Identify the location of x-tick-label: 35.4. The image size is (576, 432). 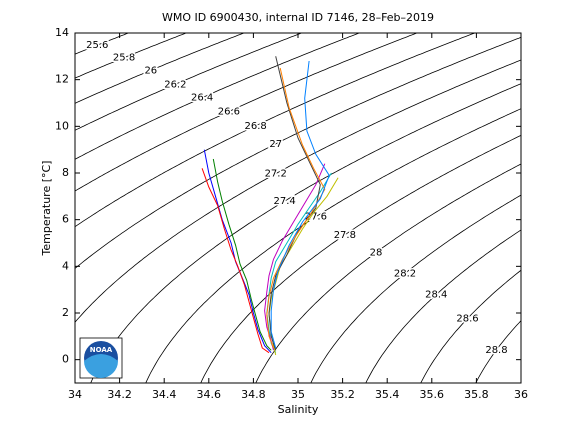
(387, 394).